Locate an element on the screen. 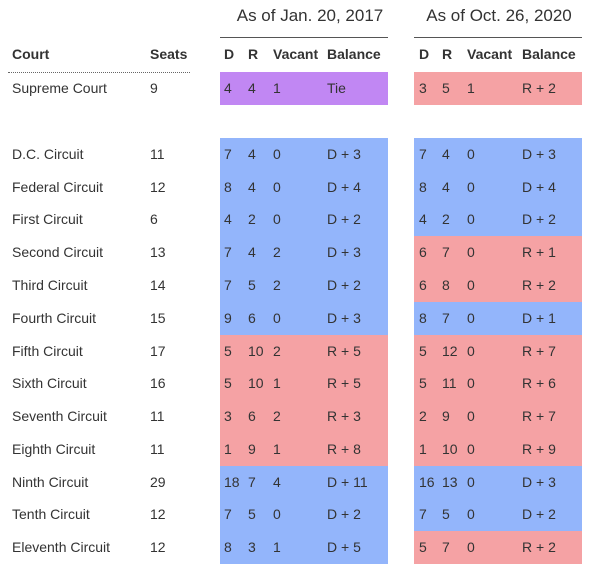 This screenshot has height=582, width=600. d-count-2017: 9 is located at coordinates (228, 318).